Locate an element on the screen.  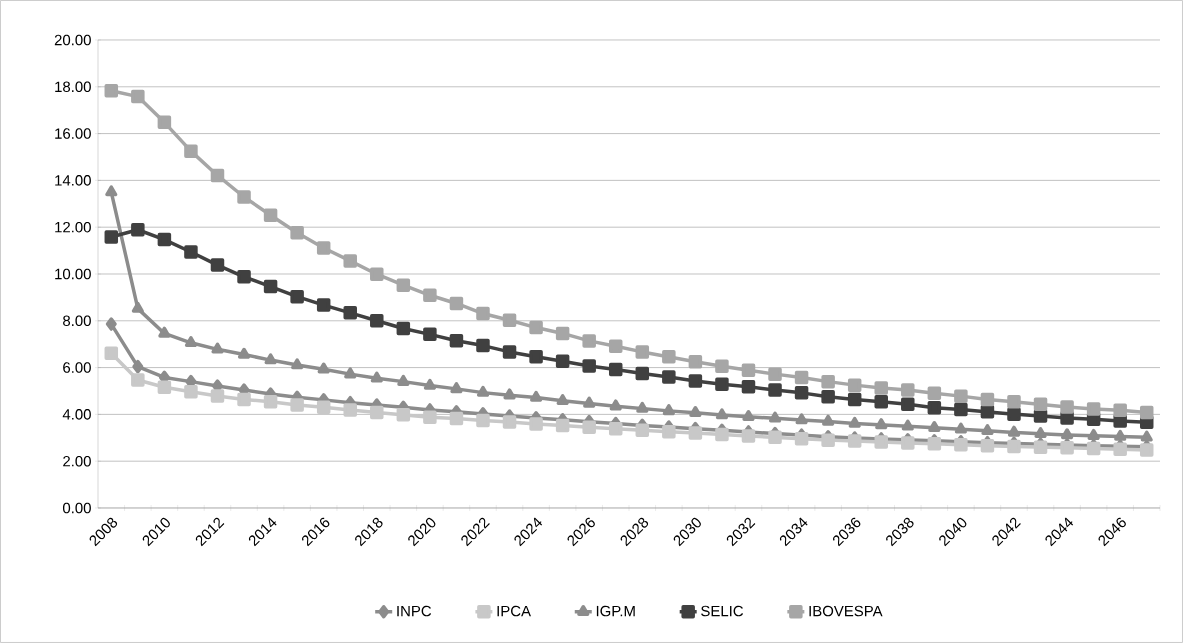
y-tick-label: 2.00 is located at coordinates (77, 461).